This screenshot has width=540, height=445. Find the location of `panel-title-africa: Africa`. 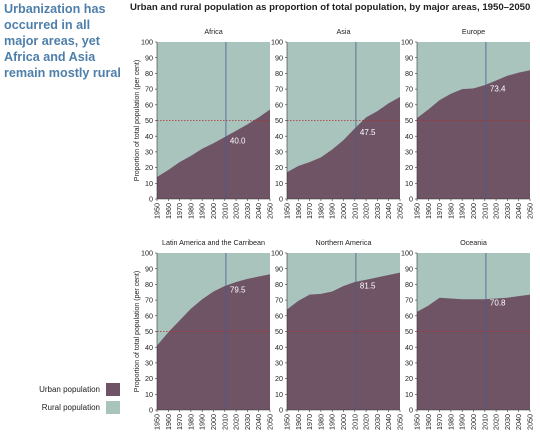

panel-title-africa: Africa is located at coordinates (213, 31).